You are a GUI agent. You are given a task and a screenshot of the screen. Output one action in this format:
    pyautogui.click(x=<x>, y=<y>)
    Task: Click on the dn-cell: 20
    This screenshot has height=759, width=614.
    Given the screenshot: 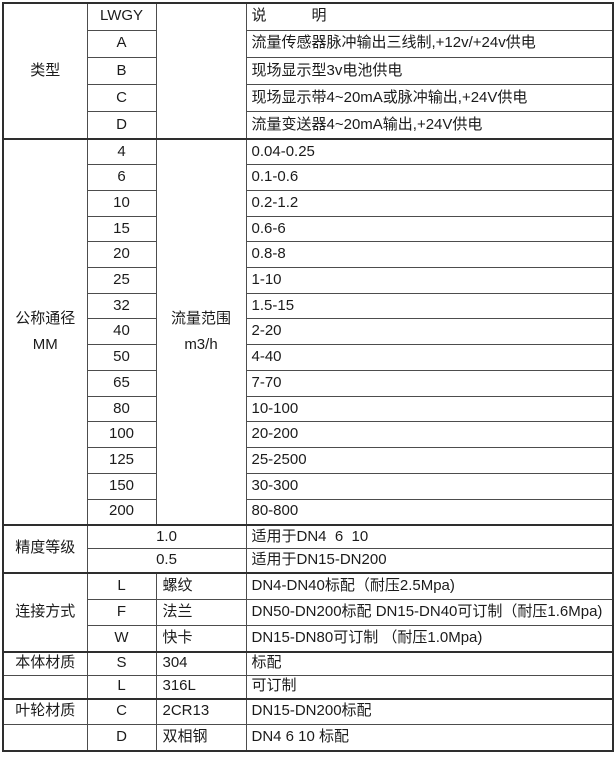 What is the action you would take?
    pyautogui.click(x=121, y=255)
    